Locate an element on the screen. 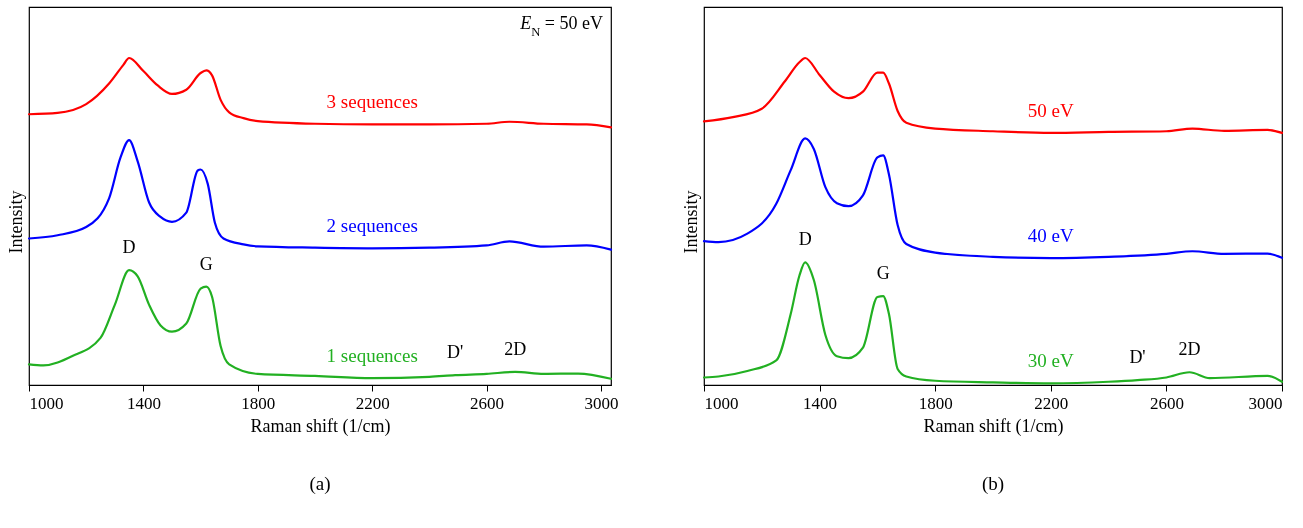  series-label: 1 sequences is located at coordinates (372, 356).